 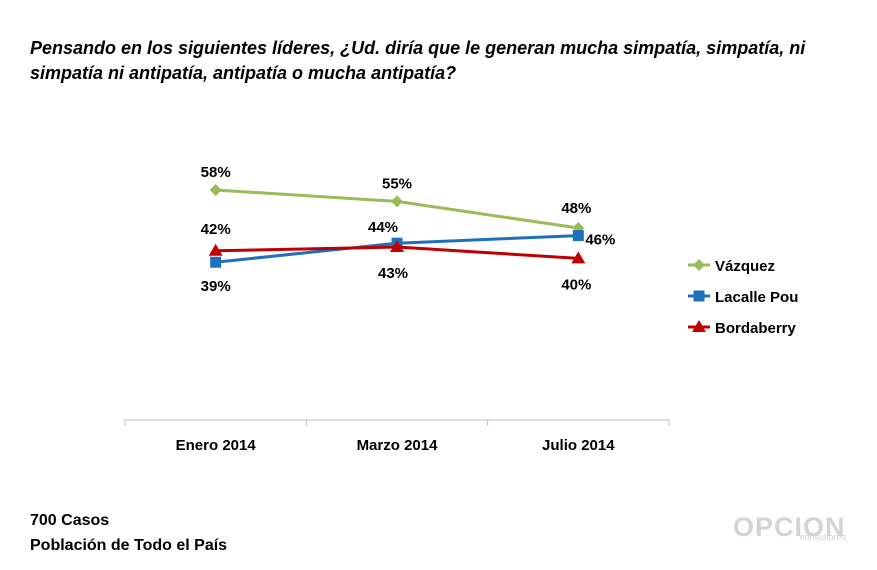 What do you see at coordinates (393, 273) in the screenshot?
I see `data-label-bordaberry-2: 43%` at bounding box center [393, 273].